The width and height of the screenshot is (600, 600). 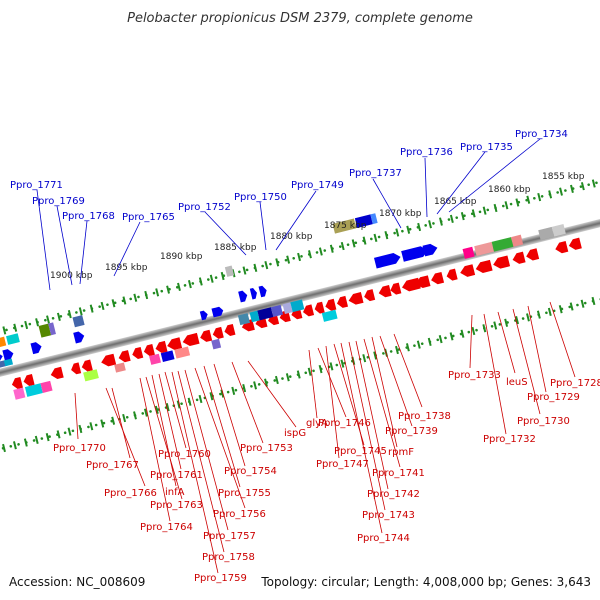 What do you see at coordinates (400, 214) in the screenshot?
I see `scale-label: 1870 kbp` at bounding box center [400, 214].